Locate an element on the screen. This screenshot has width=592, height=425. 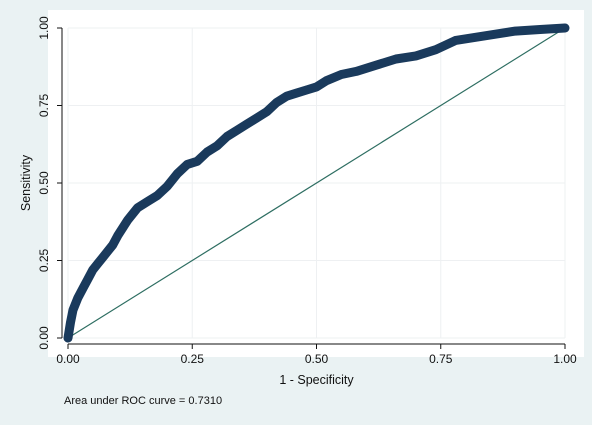
y-tick-label: 1.00 is located at coordinates (44, 28).